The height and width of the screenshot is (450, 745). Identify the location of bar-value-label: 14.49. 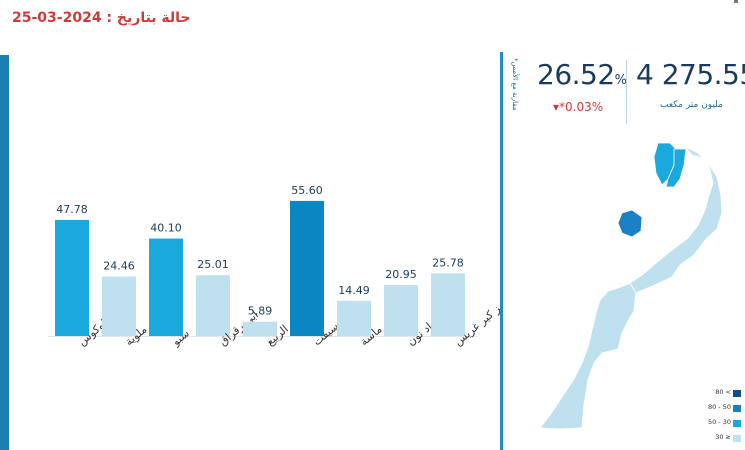
(354, 290).